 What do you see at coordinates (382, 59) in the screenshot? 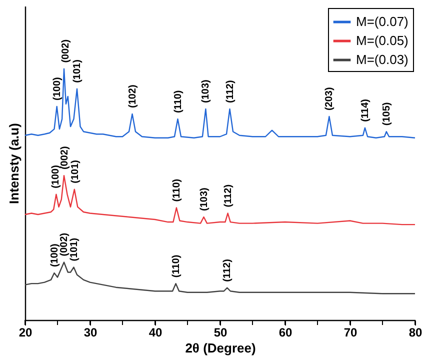
I see `legend-label: M=(0.03)` at bounding box center [382, 59].